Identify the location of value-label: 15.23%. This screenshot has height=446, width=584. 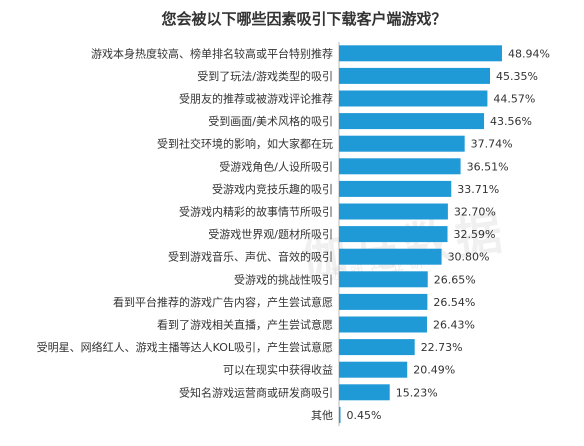
(417, 392).